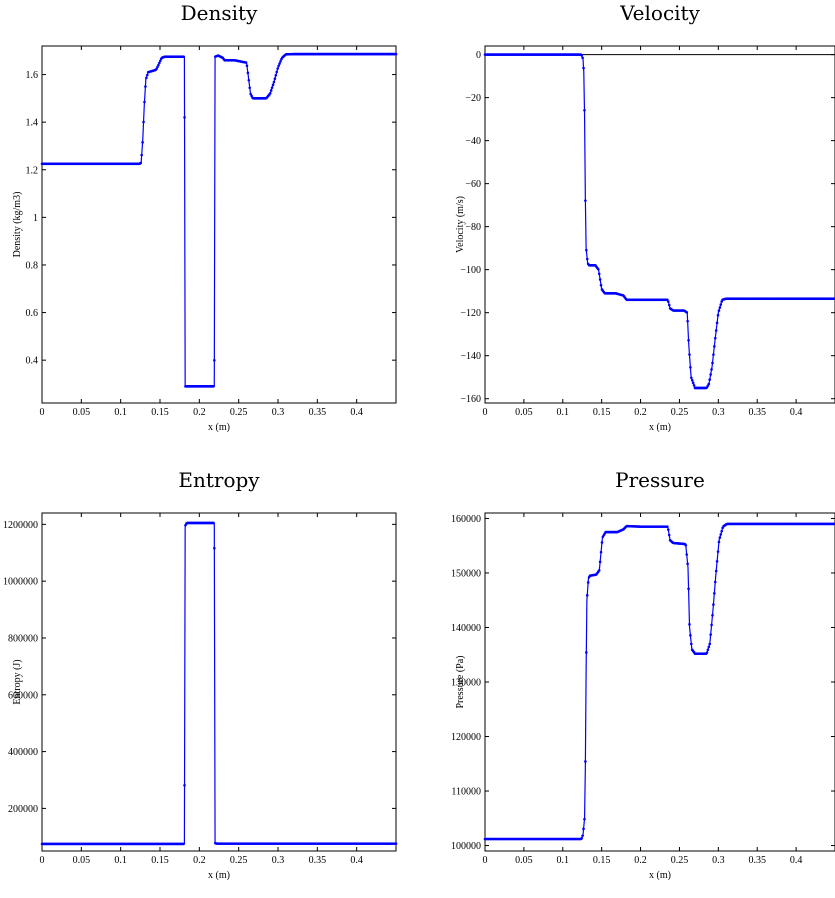  What do you see at coordinates (660, 480) in the screenshot?
I see `chart-title: Pressure` at bounding box center [660, 480].